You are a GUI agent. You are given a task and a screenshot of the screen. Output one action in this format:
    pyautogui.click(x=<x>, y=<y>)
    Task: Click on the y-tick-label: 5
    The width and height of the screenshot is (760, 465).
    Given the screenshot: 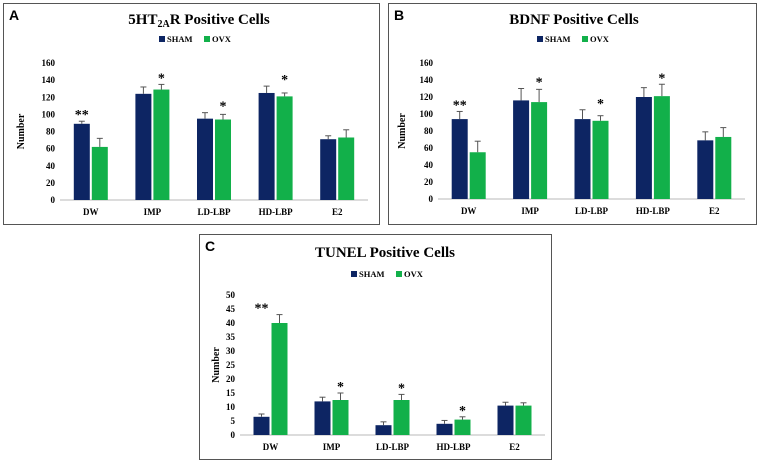 What is the action you would take?
    pyautogui.click(x=233, y=421)
    